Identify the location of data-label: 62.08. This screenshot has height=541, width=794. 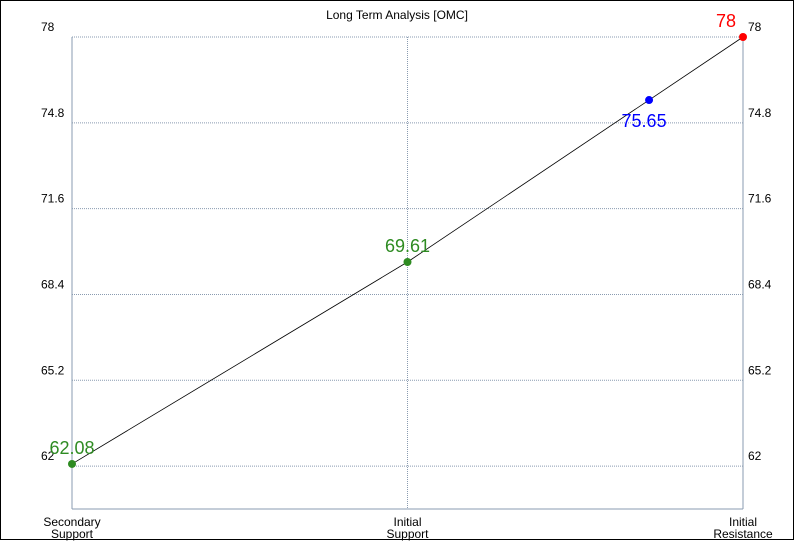
(71, 448).